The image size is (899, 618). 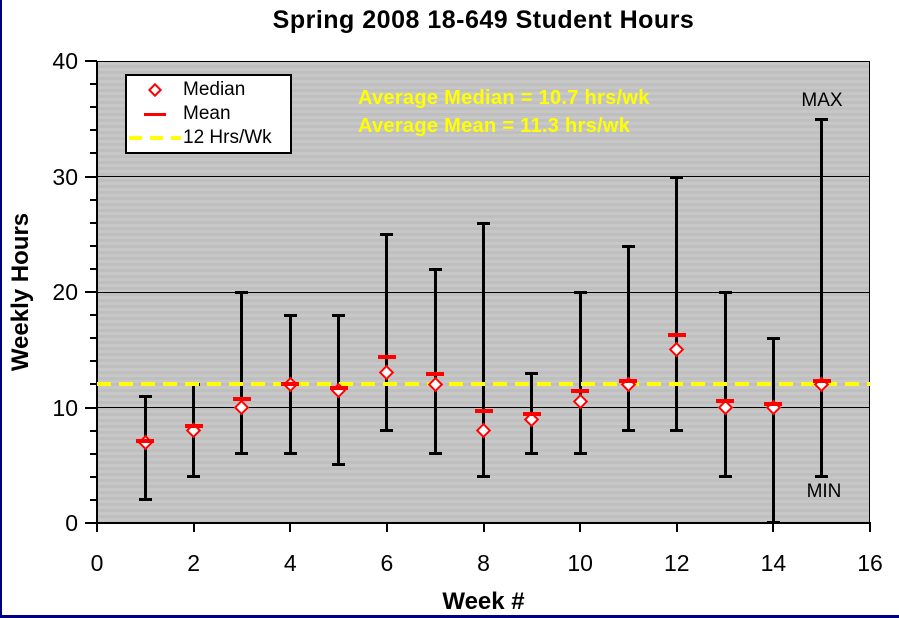 What do you see at coordinates (194, 563) in the screenshot?
I see `x-tick-label-2: 2` at bounding box center [194, 563].